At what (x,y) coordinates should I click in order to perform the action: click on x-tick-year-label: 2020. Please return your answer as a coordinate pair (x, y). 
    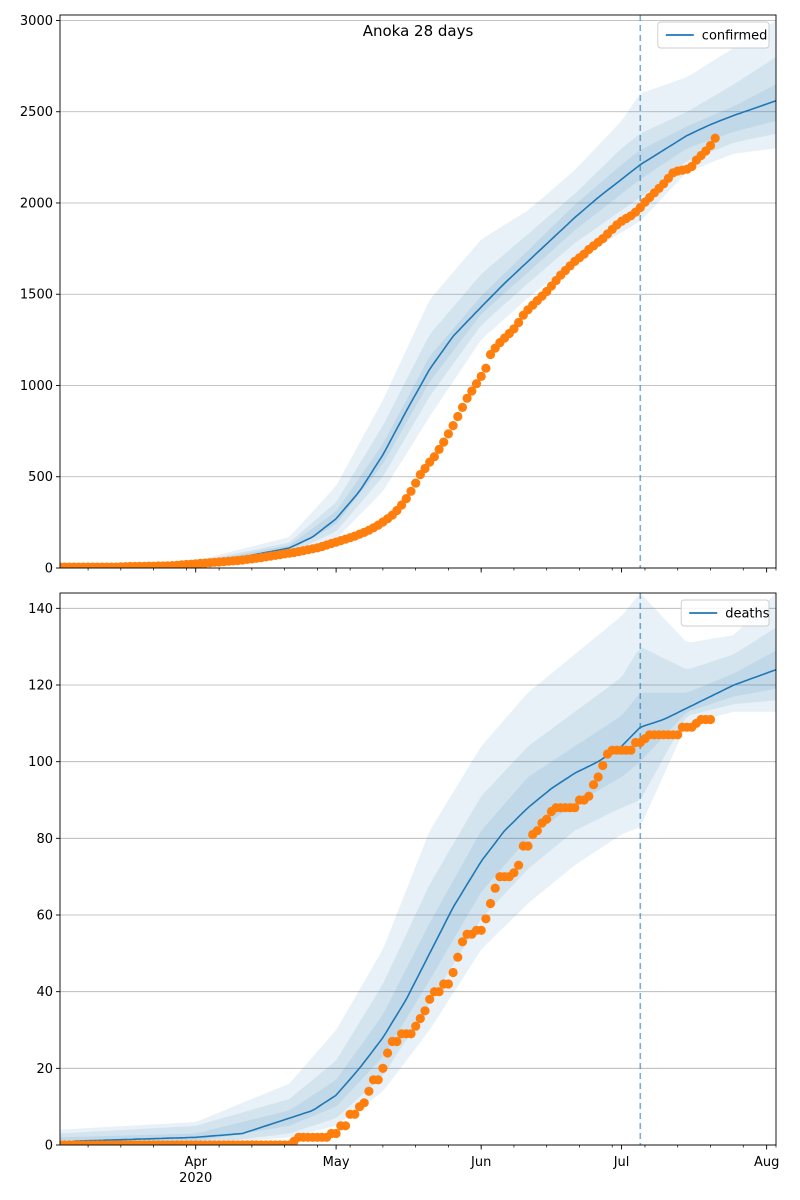
    Looking at the image, I should click on (195, 1178).